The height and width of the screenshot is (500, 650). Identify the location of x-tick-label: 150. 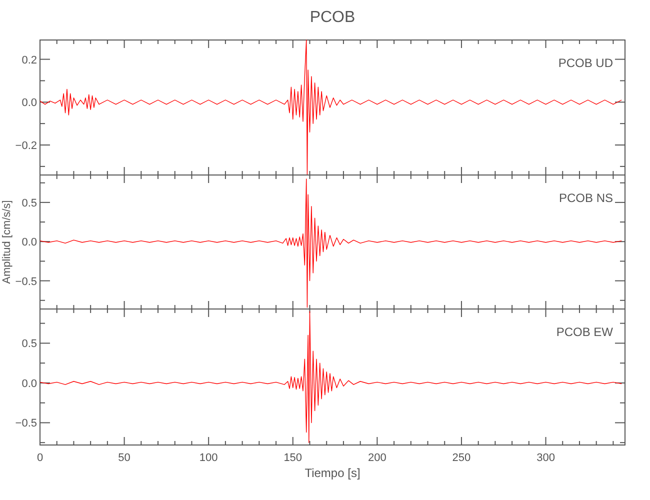
(293, 458).